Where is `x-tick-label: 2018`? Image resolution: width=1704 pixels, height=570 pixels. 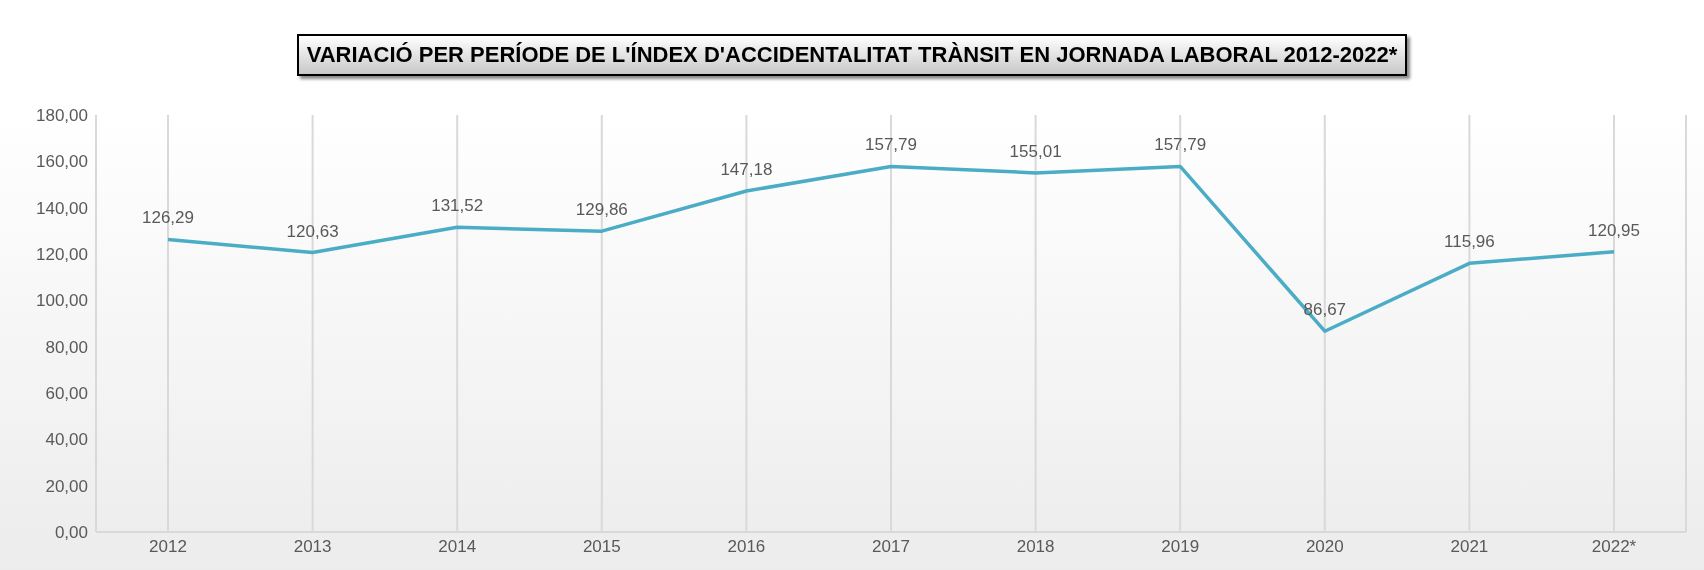 x-tick-label: 2018 is located at coordinates (1035, 547).